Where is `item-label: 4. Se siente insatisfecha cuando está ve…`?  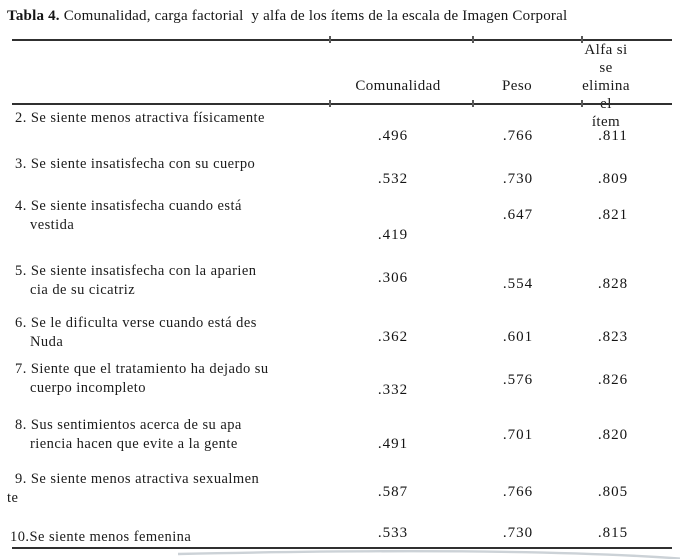 item-label: 4. Se siente insatisfecha cuando está ve… is located at coordinates (128, 215).